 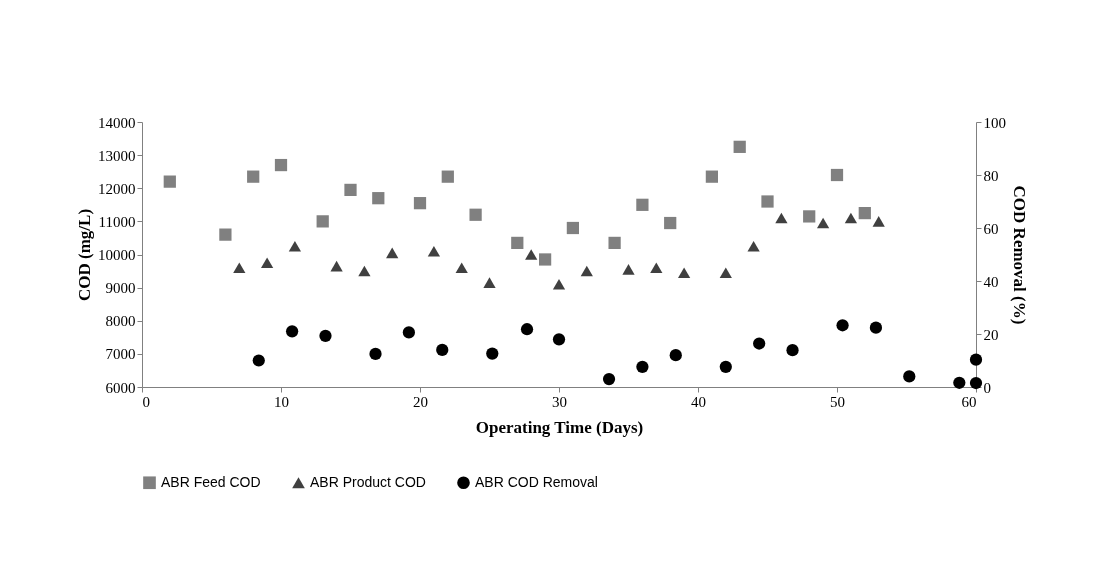 What do you see at coordinates (120, 387) in the screenshot?
I see `y-tick-label: 6000` at bounding box center [120, 387].